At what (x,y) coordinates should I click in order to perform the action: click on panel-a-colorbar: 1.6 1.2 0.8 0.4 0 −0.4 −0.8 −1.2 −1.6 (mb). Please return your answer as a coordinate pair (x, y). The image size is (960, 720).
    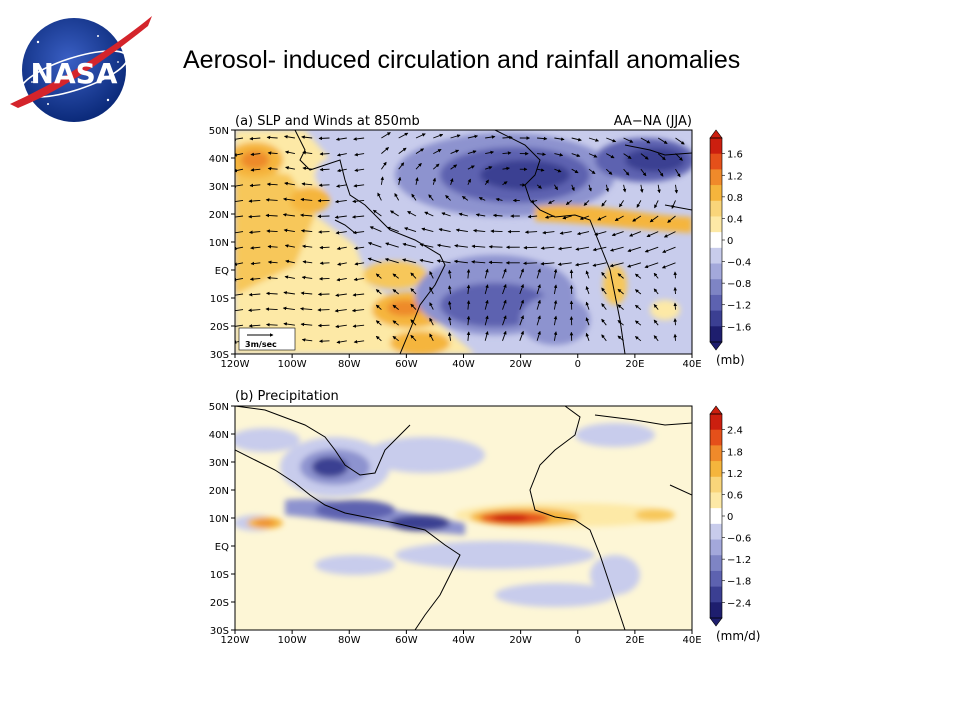
    Looking at the image, I should click on (730, 248).